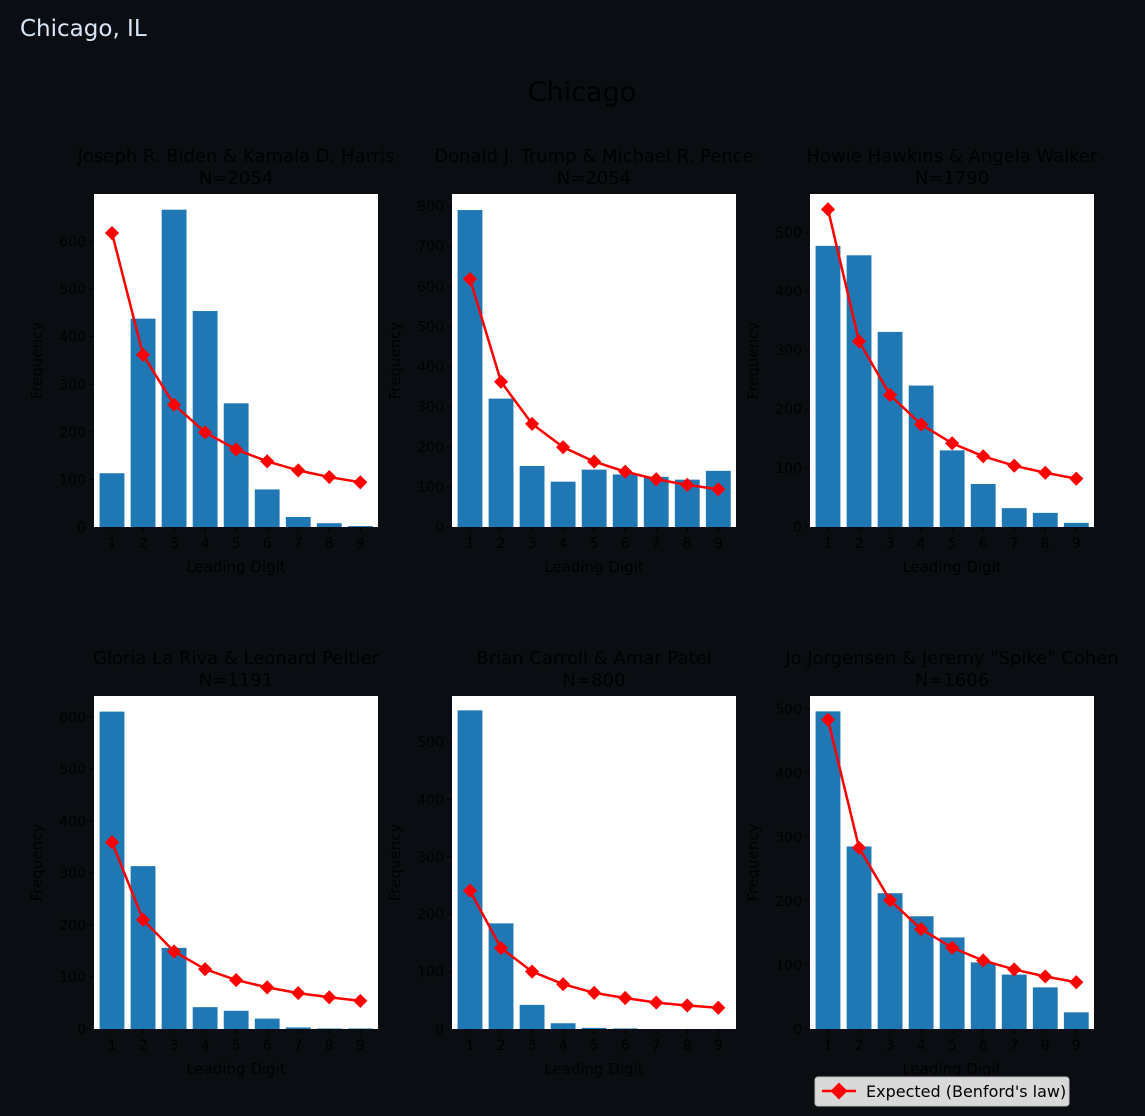 The width and height of the screenshot is (1145, 1116). I want to click on legend: Expected (Benford's law), so click(942, 1091).